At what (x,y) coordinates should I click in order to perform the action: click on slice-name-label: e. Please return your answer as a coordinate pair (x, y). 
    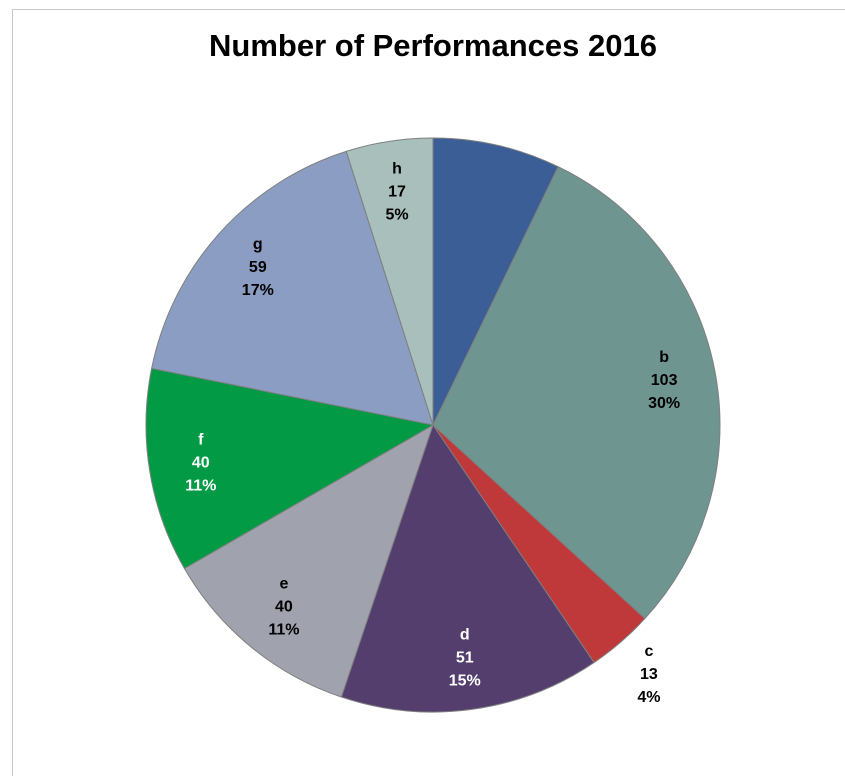
    Looking at the image, I should click on (283, 583).